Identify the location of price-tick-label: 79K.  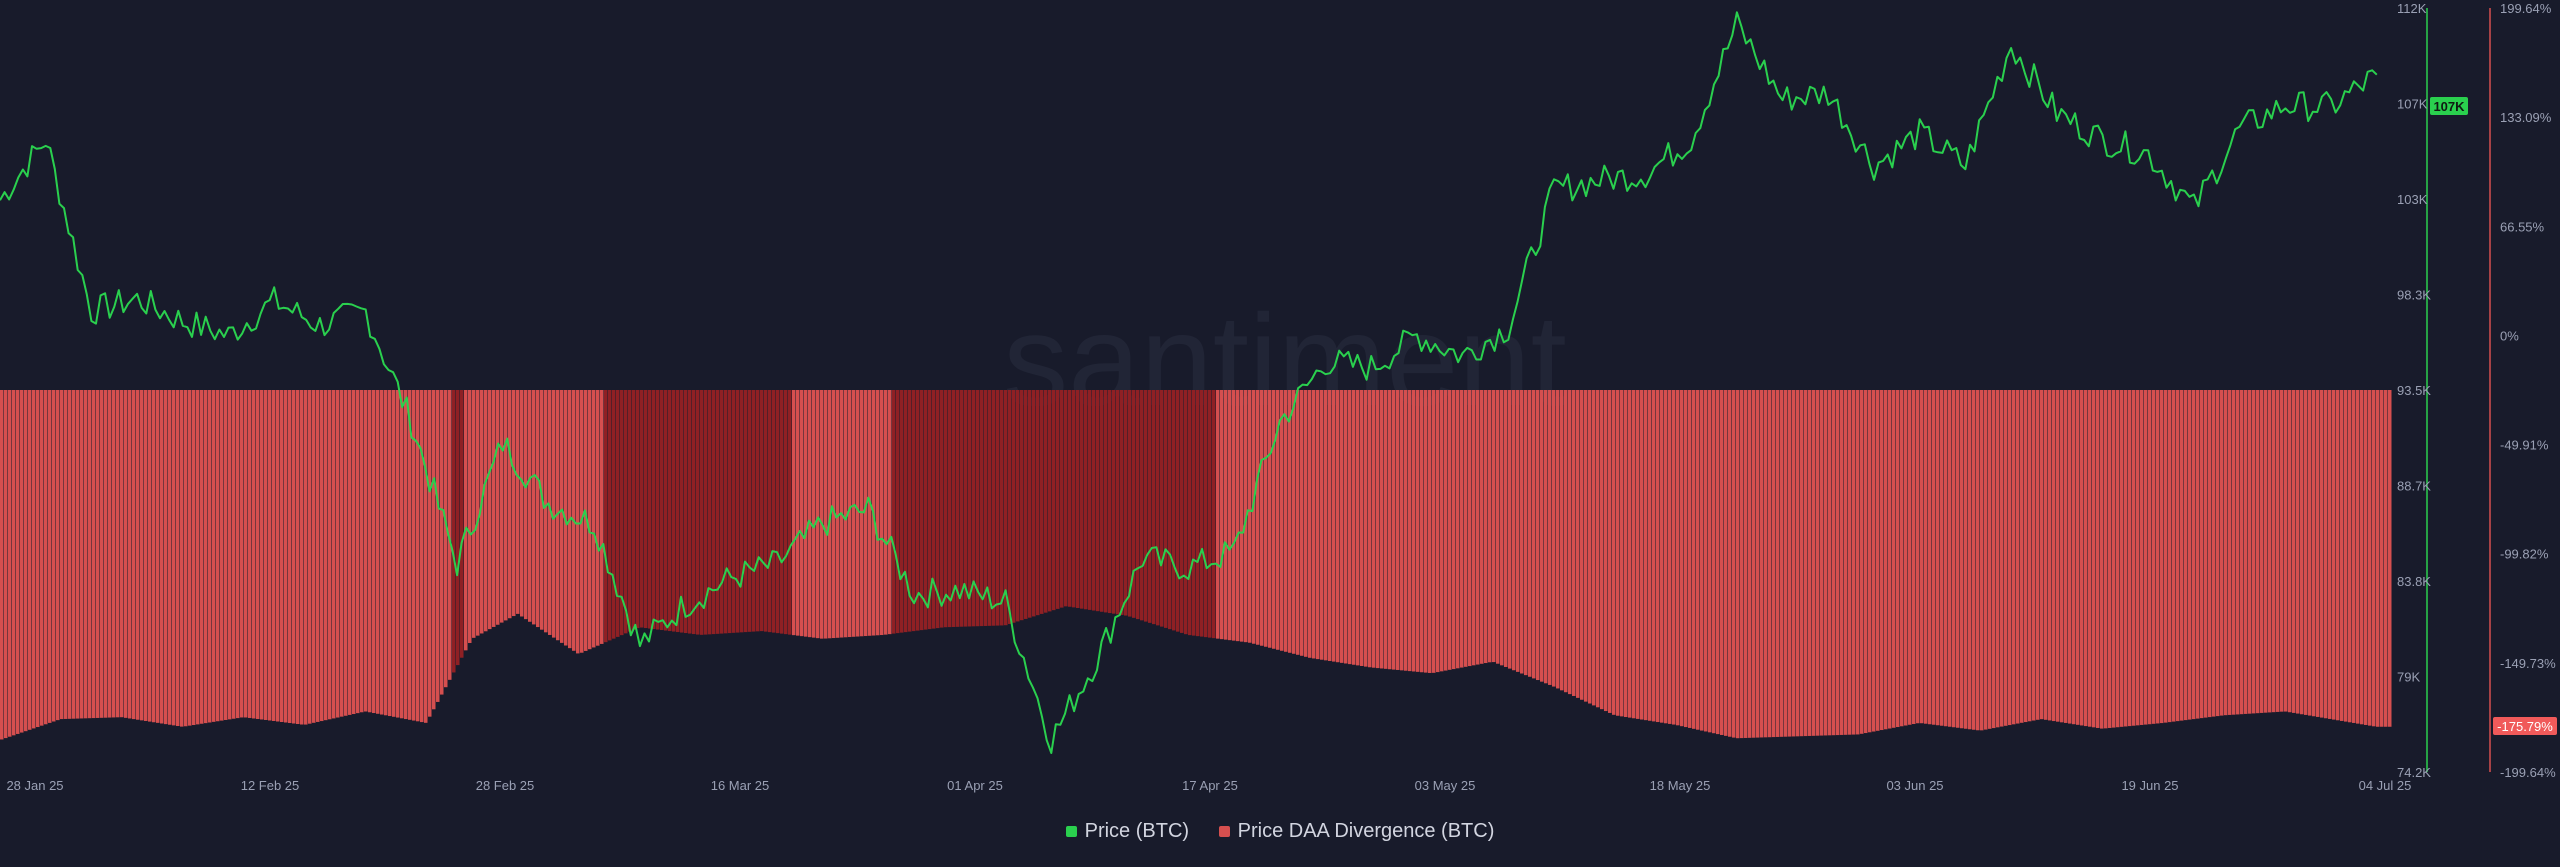
(2408, 677).